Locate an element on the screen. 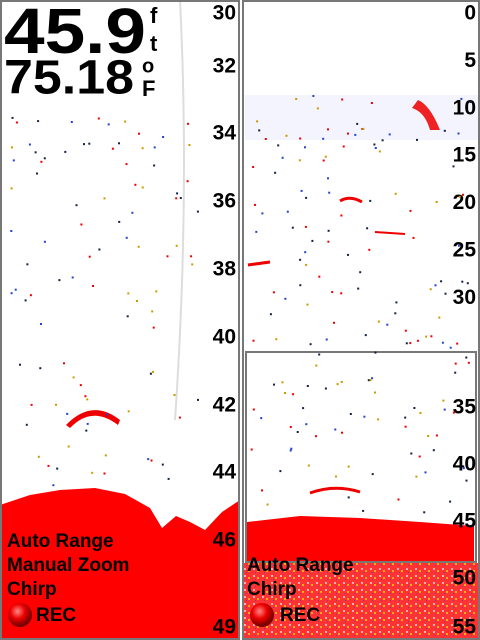 This screenshot has width=480, height=640. bottom-return is located at coordinates (120, 564).